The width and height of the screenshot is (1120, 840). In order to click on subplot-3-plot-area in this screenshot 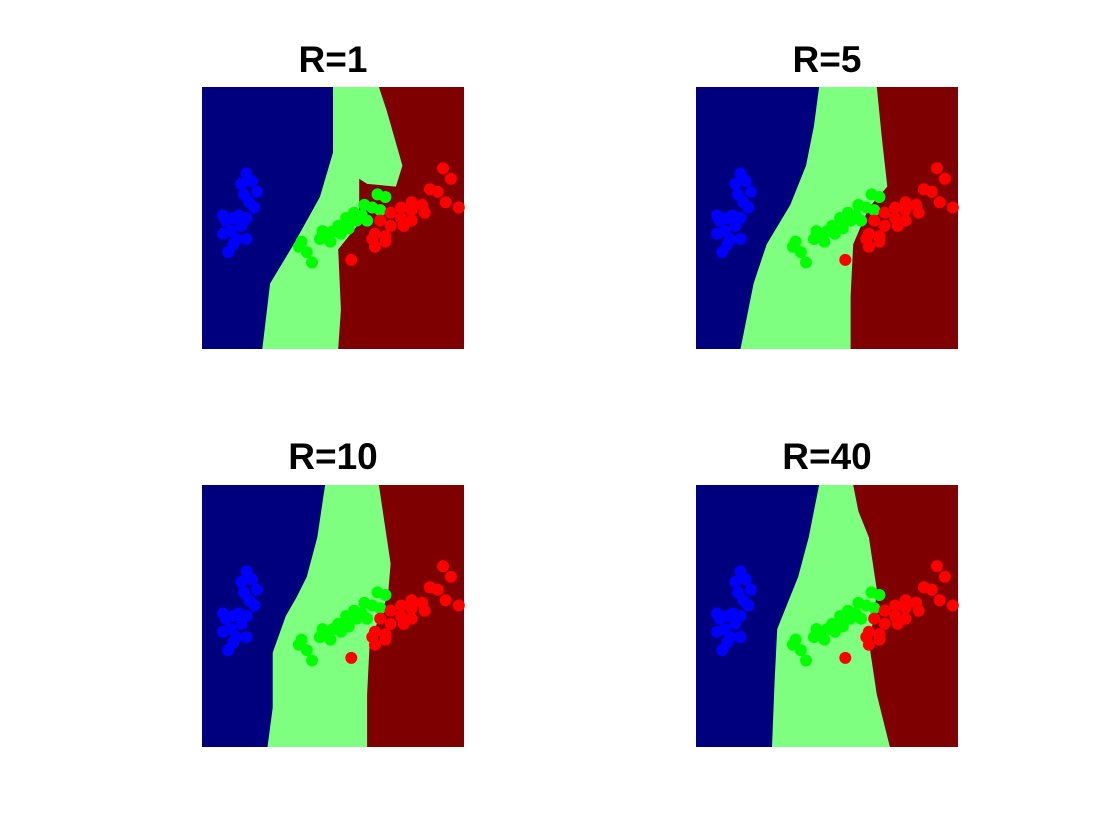, I will do `click(333, 616)`.